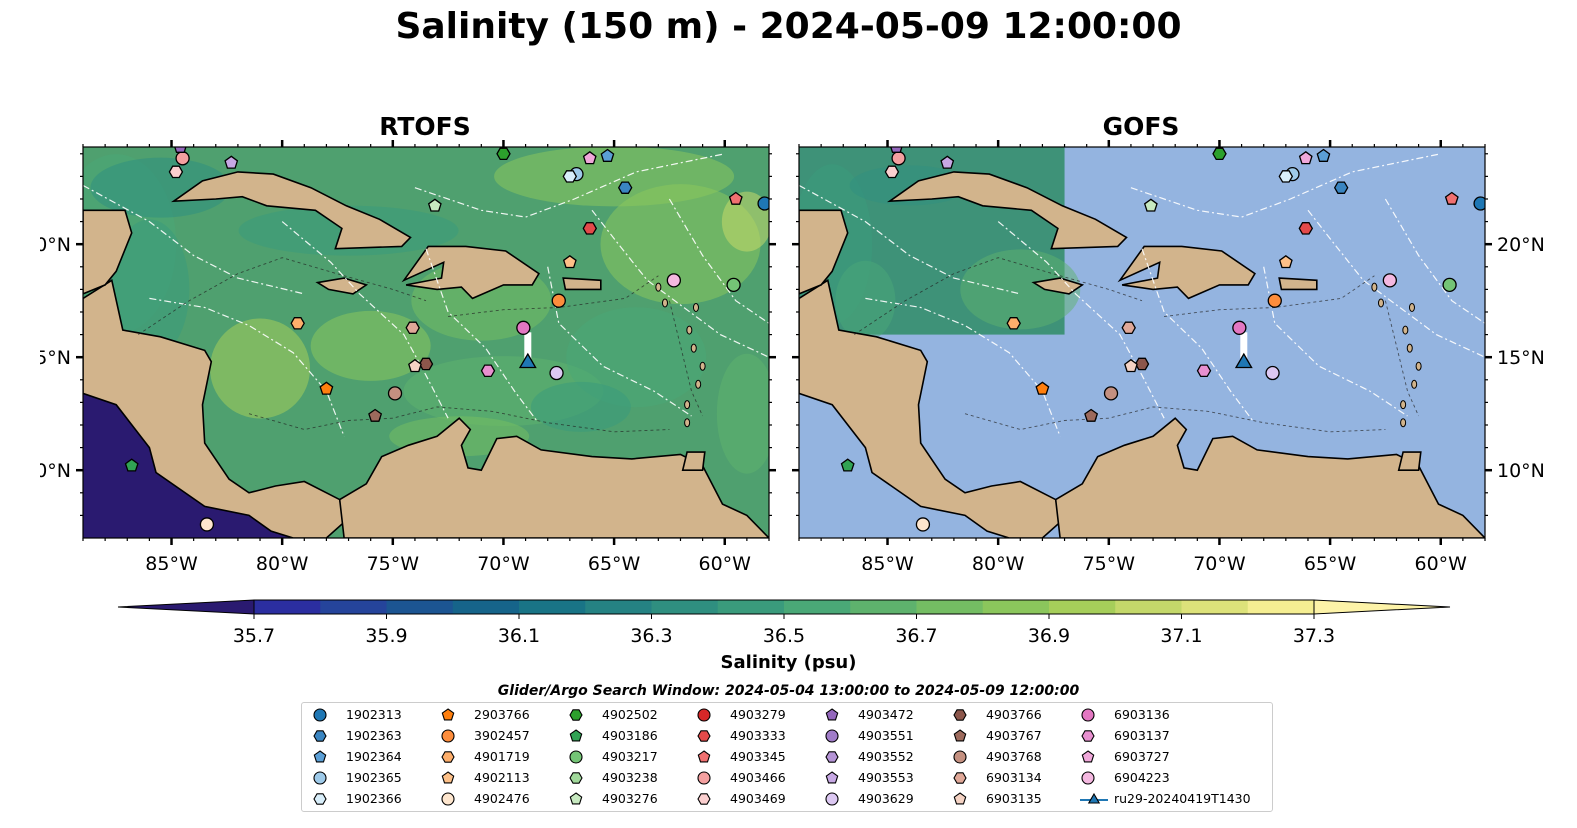 The image size is (1577, 828). Describe the element at coordinates (1142, 735) in the screenshot. I see `legend-label: 6903137` at that location.